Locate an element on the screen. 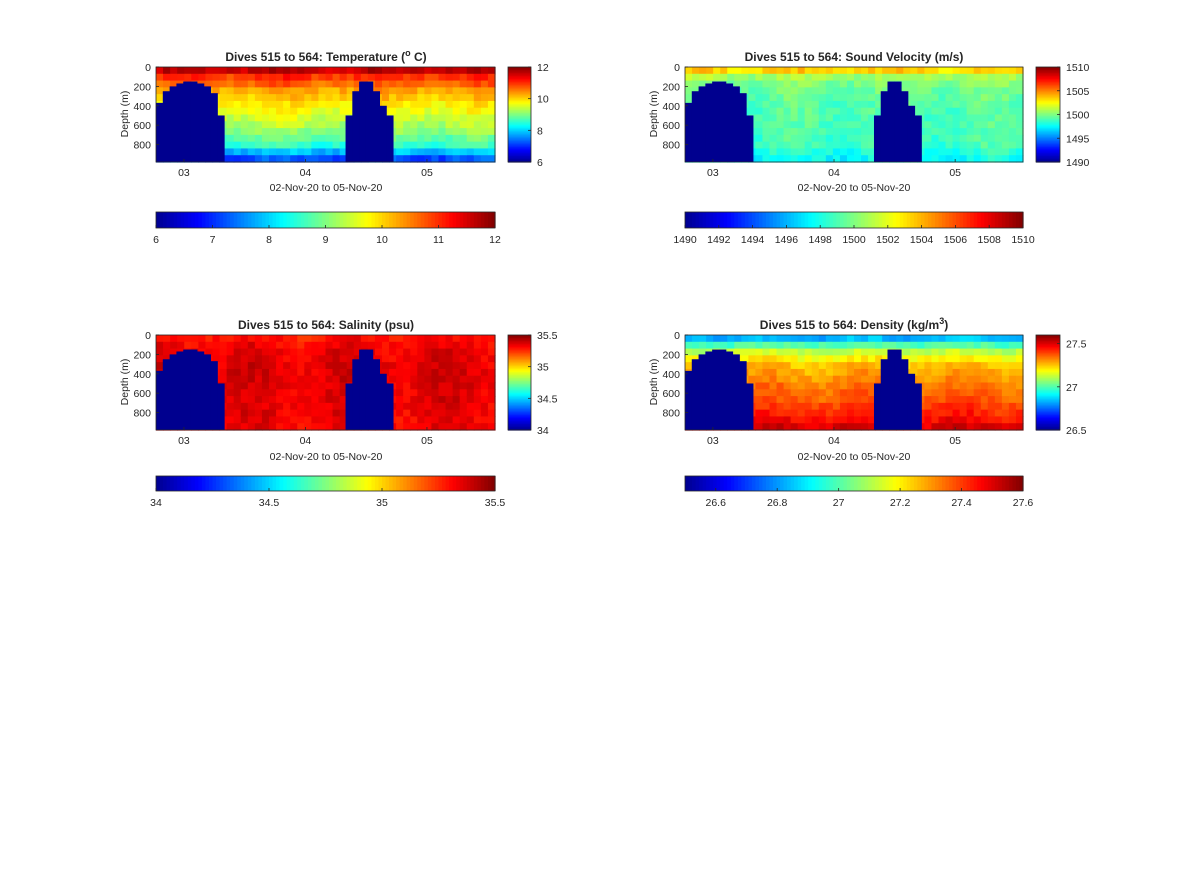 Image resolution: width=1200 pixels, height=892 pixels. colorbar-tick-label: 35.5 is located at coordinates (547, 336).